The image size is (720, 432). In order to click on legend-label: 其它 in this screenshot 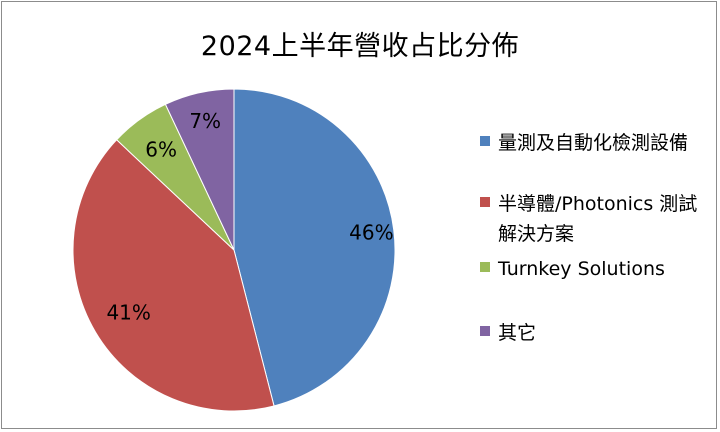, I will do `click(517, 333)`.